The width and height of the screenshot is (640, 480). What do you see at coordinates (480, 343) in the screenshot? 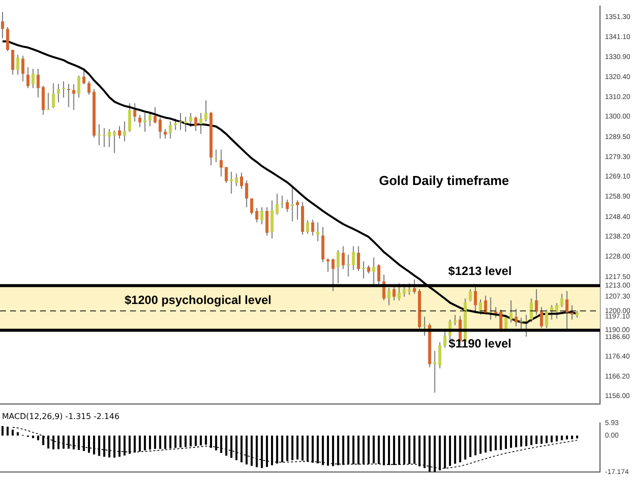
I see `ref-line-label: $1190 level` at bounding box center [480, 343].